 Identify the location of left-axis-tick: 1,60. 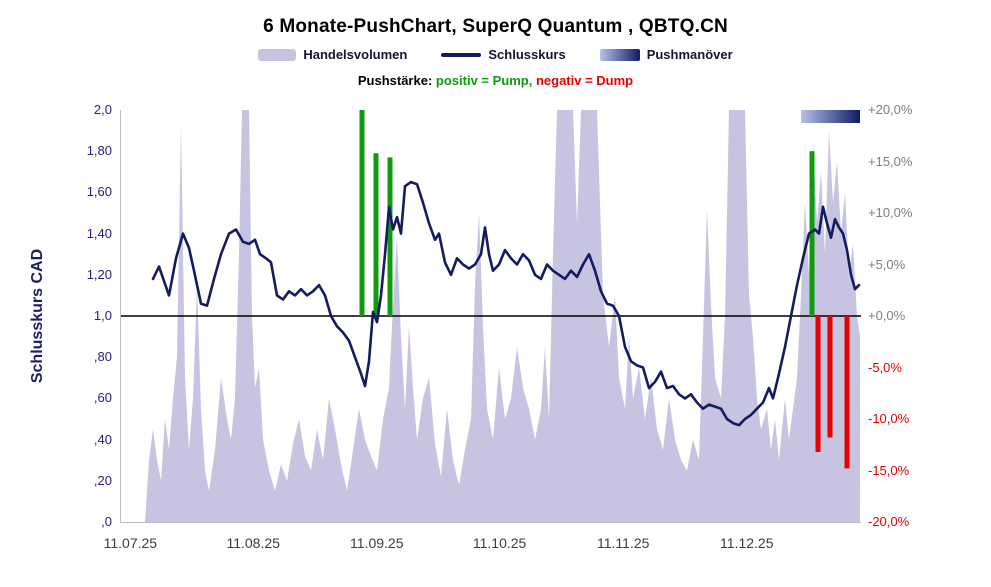
(99, 192).